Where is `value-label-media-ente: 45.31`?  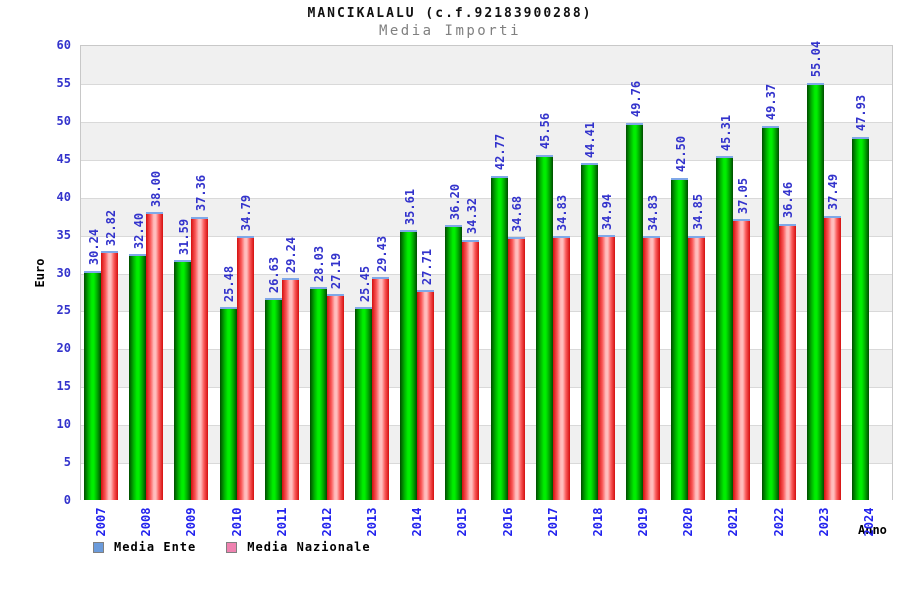
value-label-media-ente: 45.31 is located at coordinates (725, 133).